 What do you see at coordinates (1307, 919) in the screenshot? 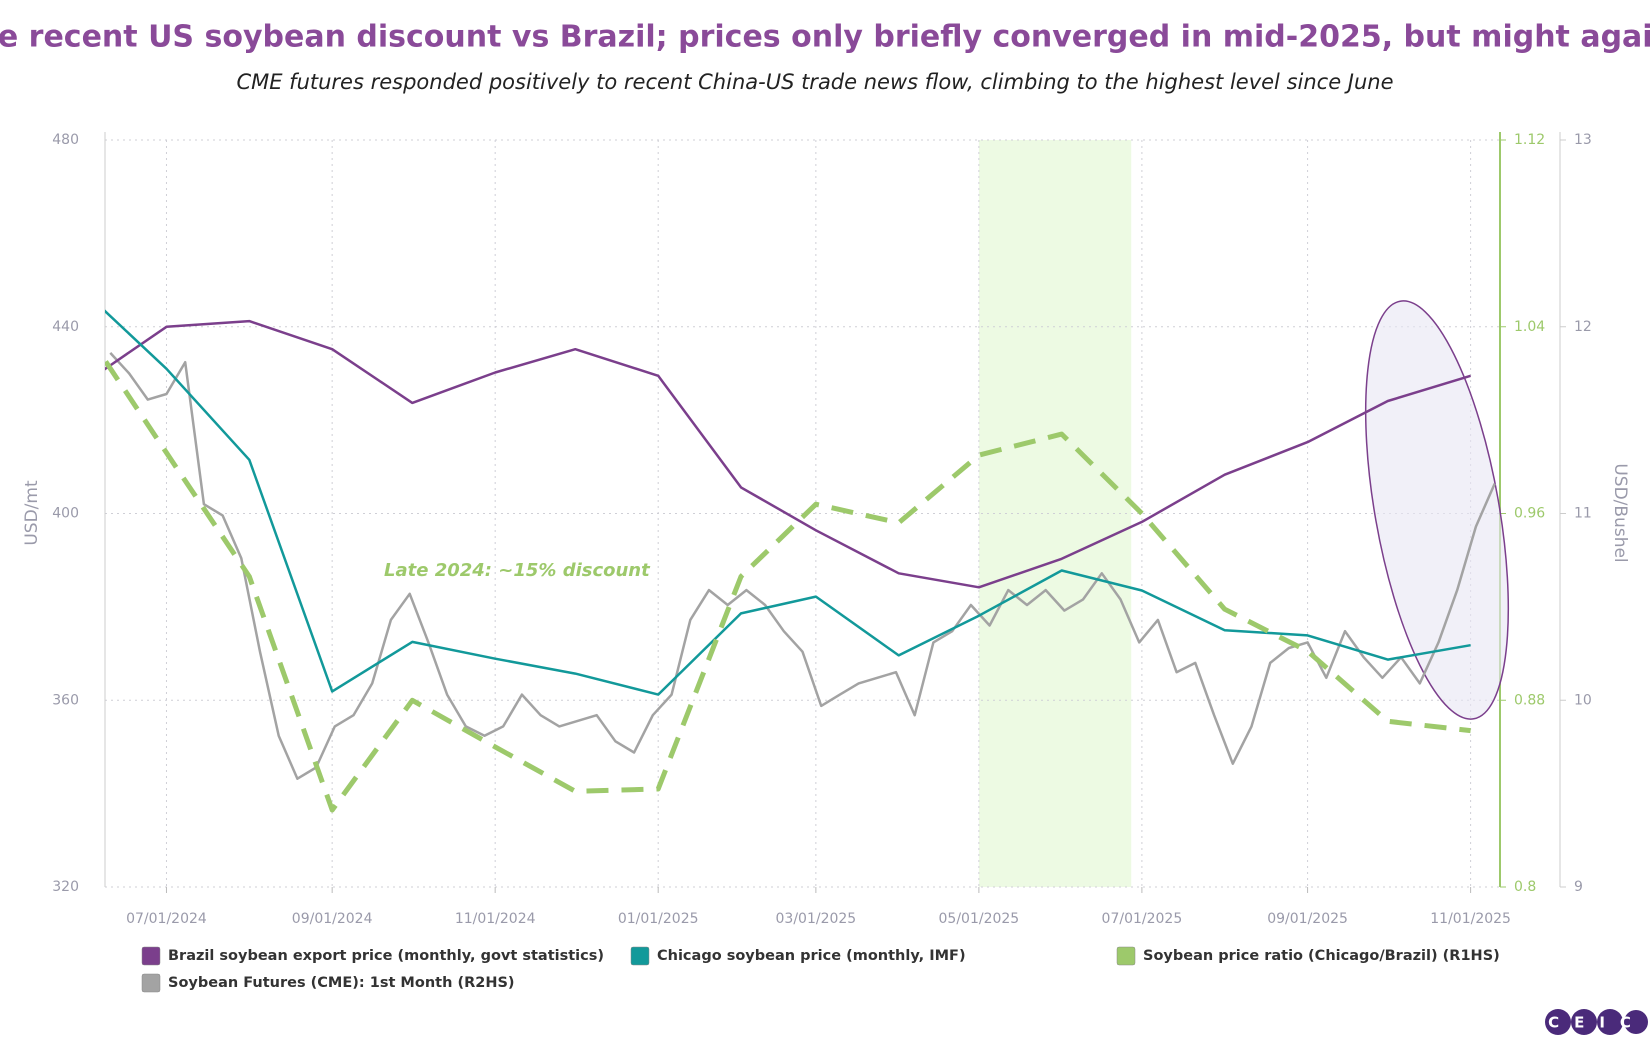
I see `x-tick-label: 09/01/2025` at bounding box center [1307, 919].